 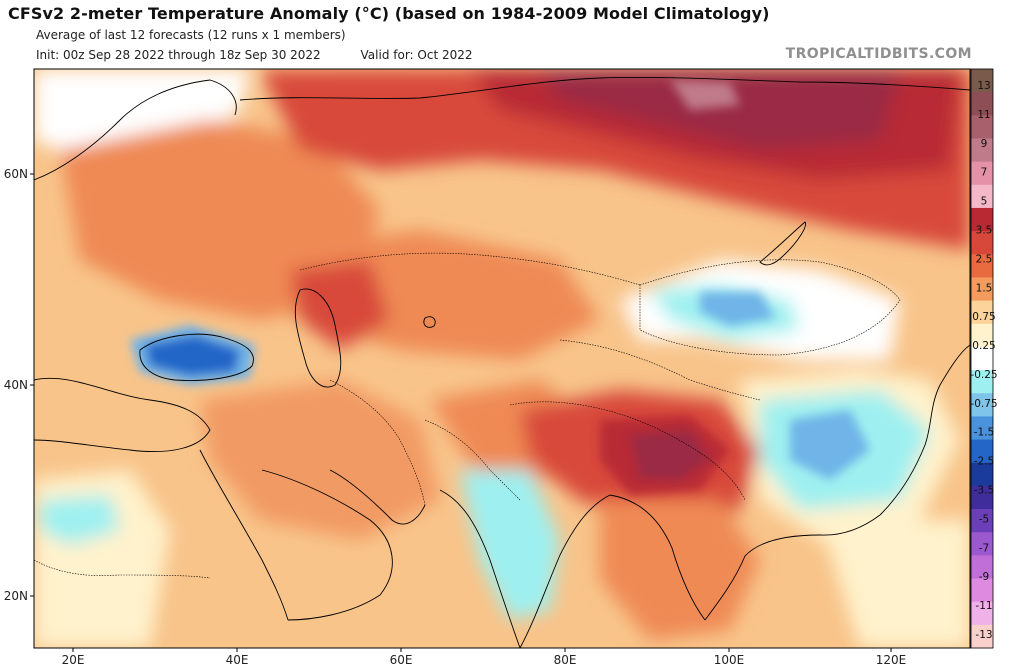 I want to click on china-interior-border, so click(x=660, y=370).